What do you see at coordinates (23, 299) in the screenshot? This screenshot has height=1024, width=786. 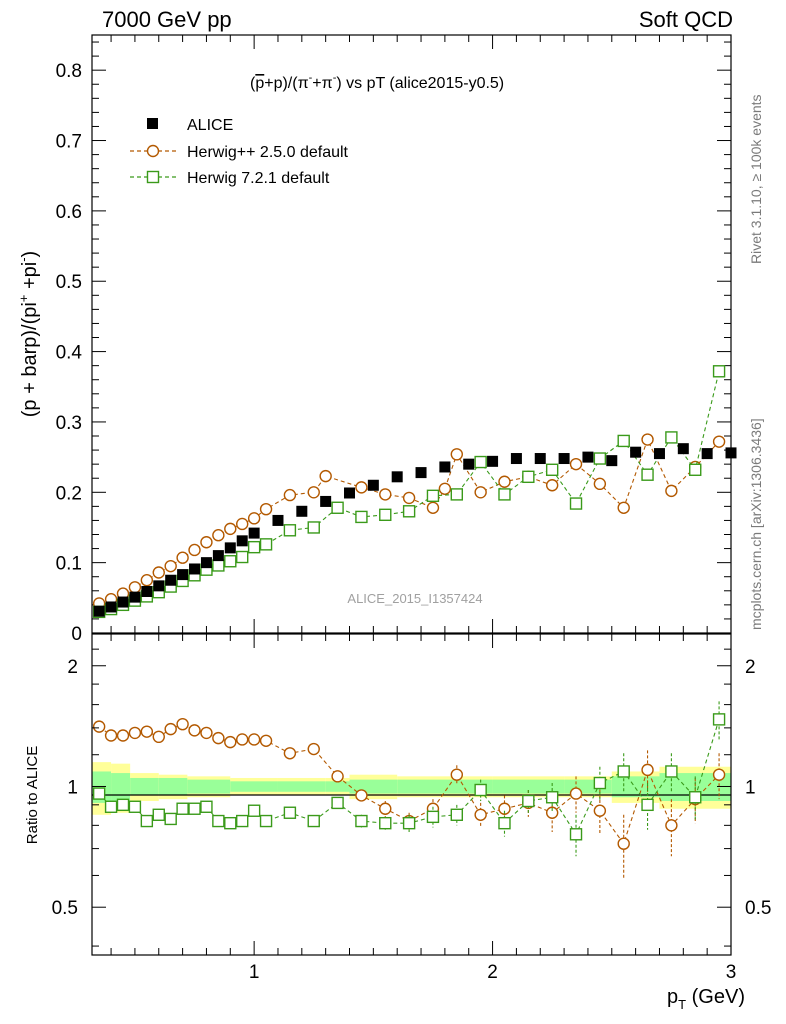 I see `ylabel-sup1: +` at bounding box center [23, 299].